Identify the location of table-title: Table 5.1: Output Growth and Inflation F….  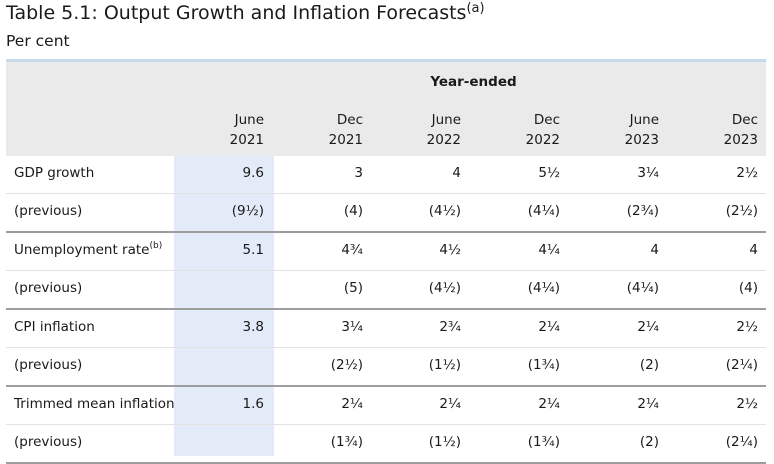
(245, 13).